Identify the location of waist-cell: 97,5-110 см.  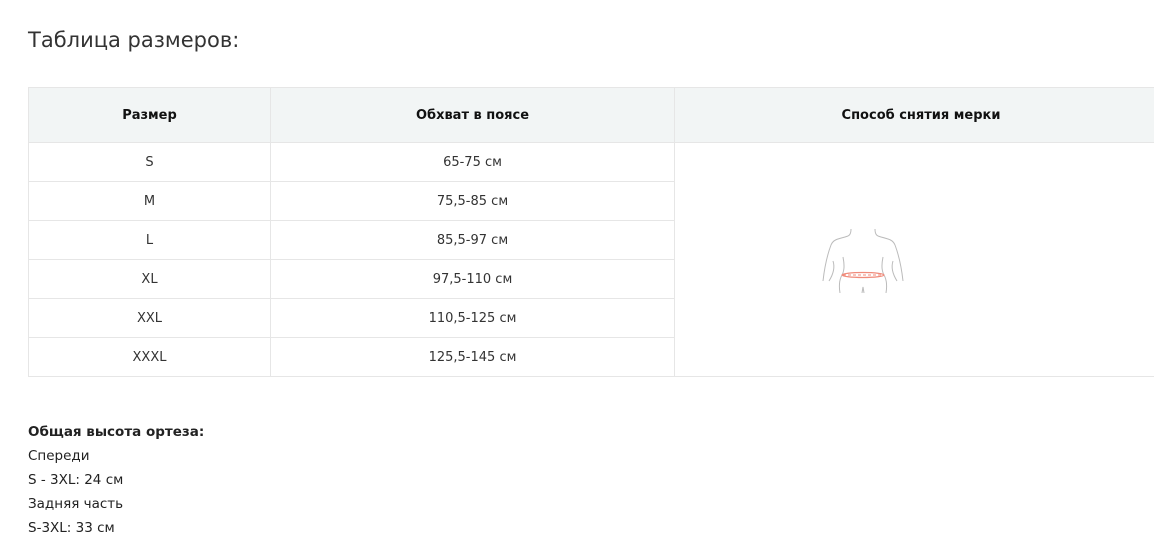
(472, 279).